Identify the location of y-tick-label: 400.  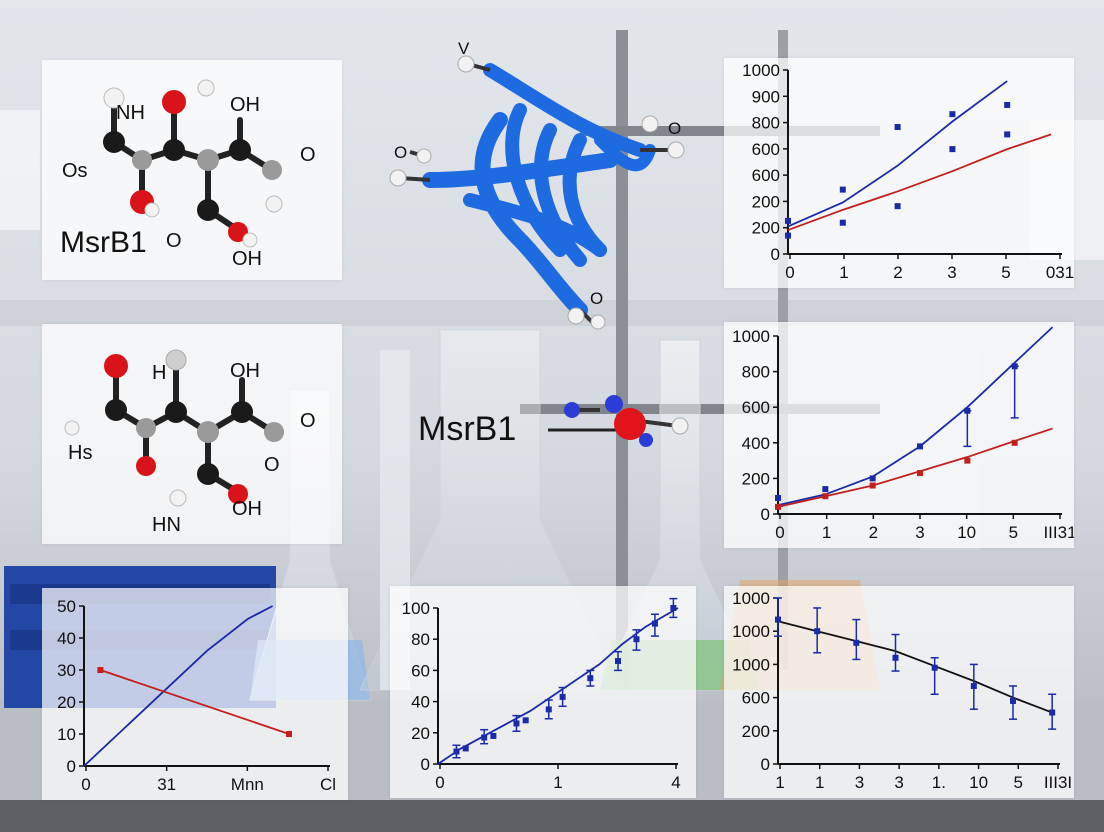
(756, 443).